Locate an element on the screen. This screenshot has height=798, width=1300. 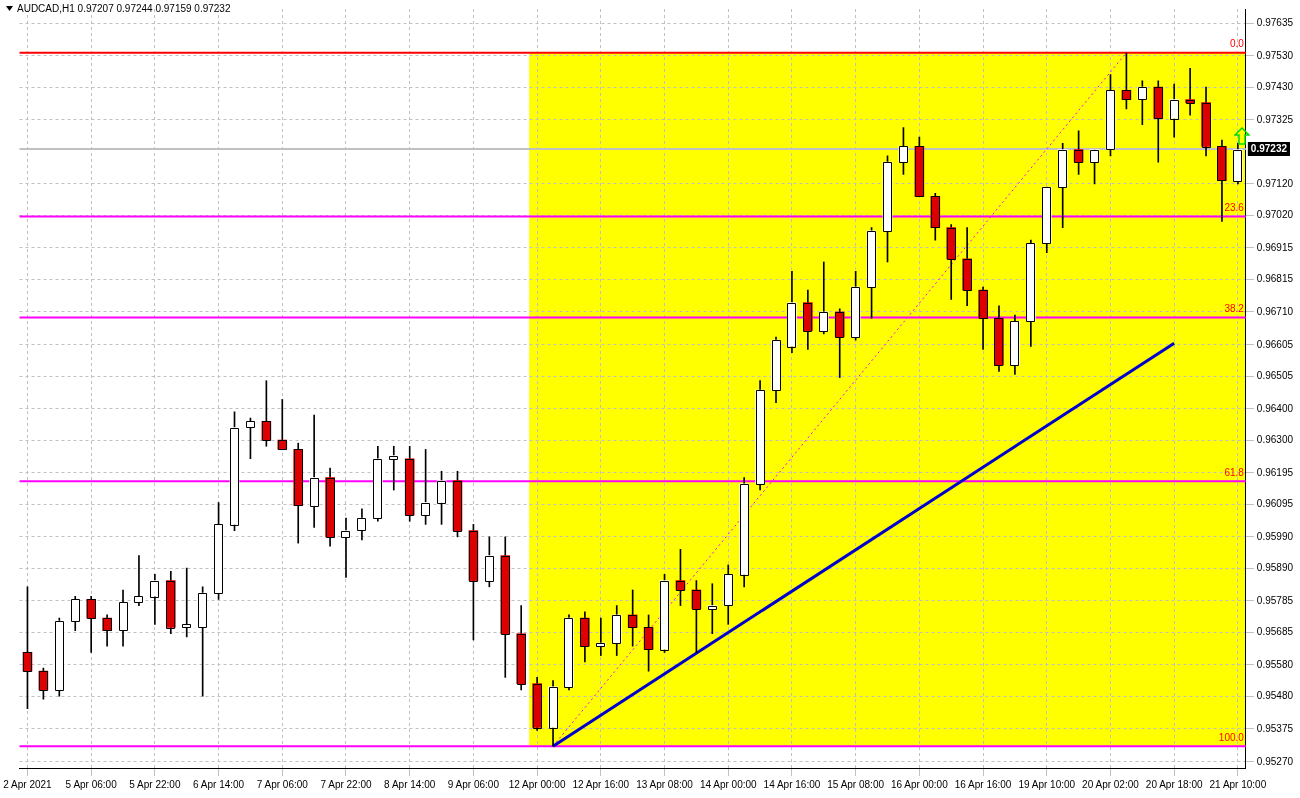
y-tick-label: 0.97325 is located at coordinates (1275, 119).